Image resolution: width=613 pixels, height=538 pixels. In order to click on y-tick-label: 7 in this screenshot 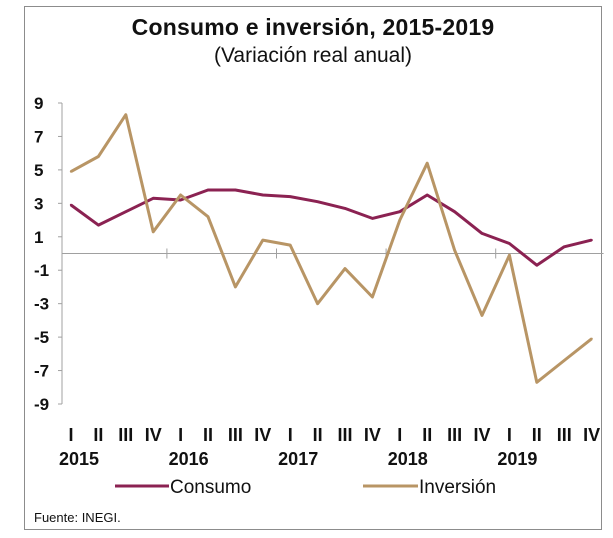, I will do `click(38, 136)`.